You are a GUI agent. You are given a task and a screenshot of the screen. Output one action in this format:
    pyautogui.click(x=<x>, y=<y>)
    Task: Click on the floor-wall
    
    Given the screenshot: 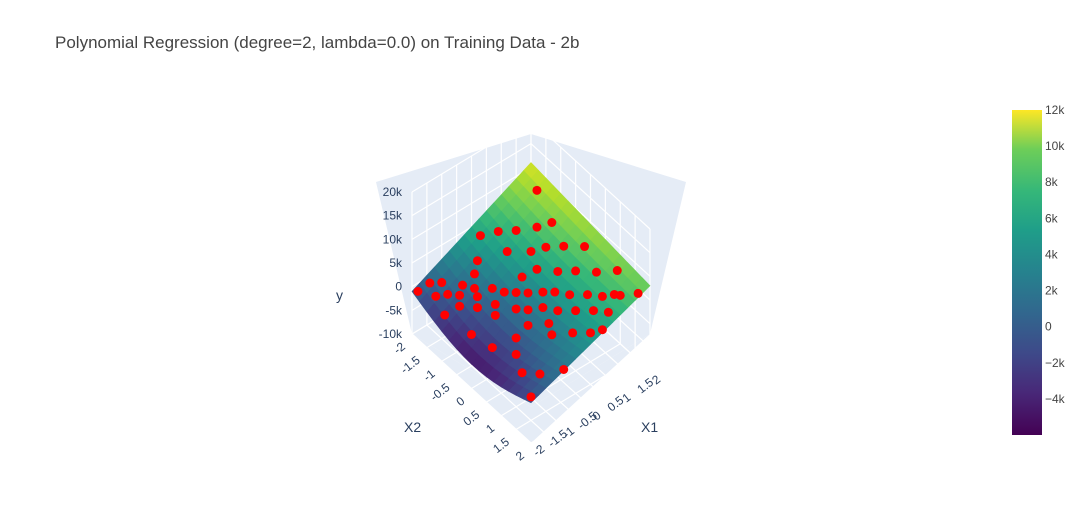 What is the action you would take?
    pyautogui.click(x=531, y=388)
    